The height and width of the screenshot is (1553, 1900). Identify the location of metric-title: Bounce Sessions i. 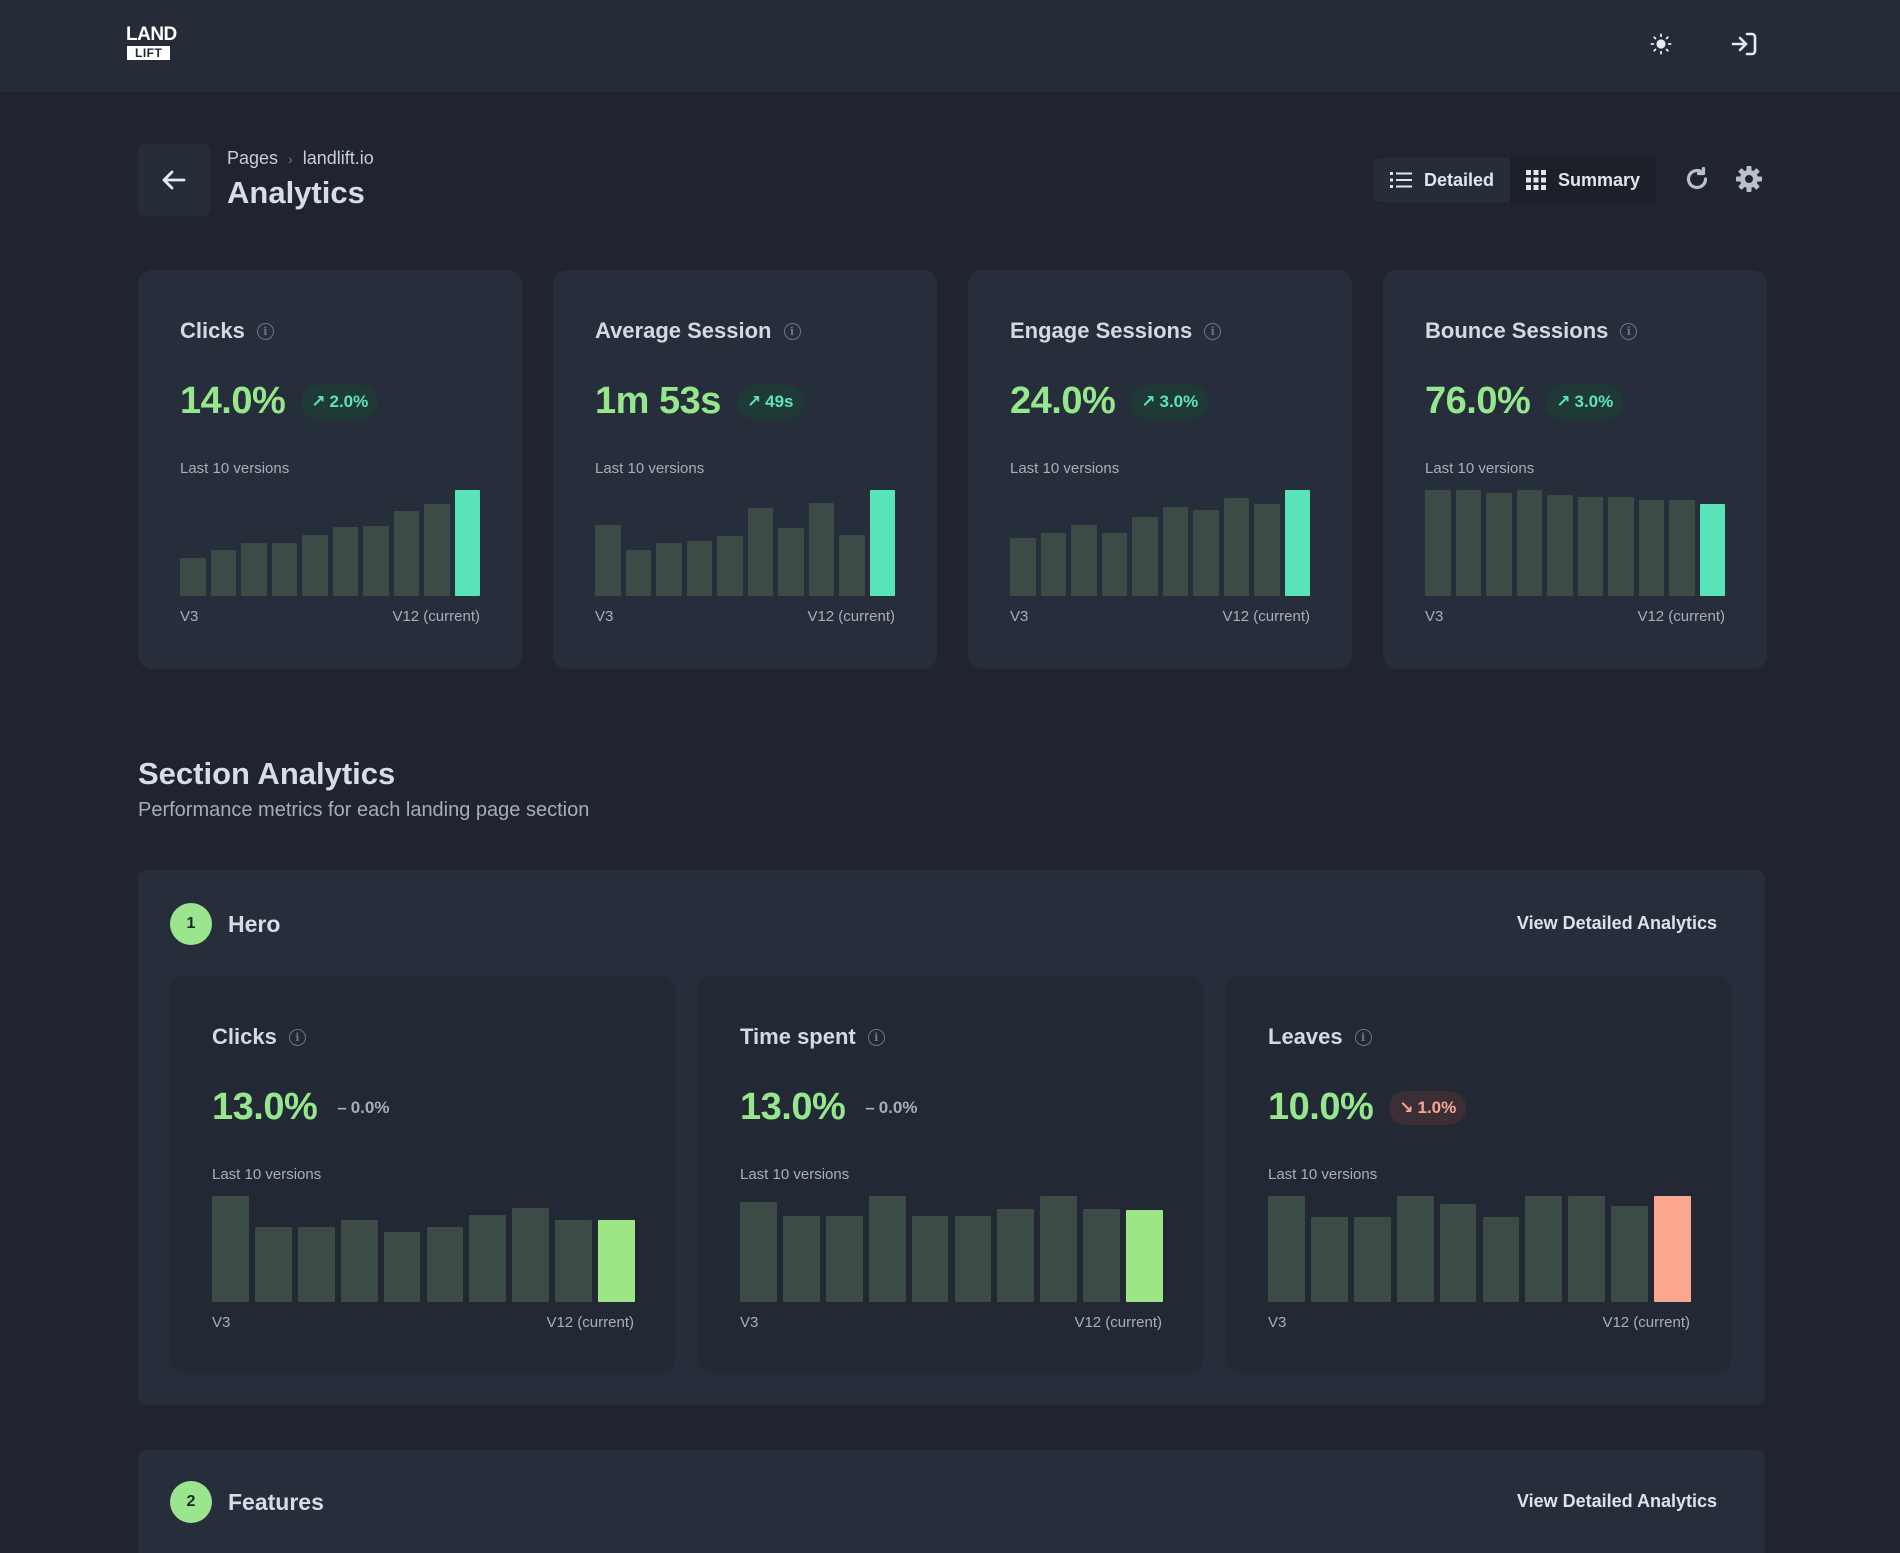
(1531, 331).